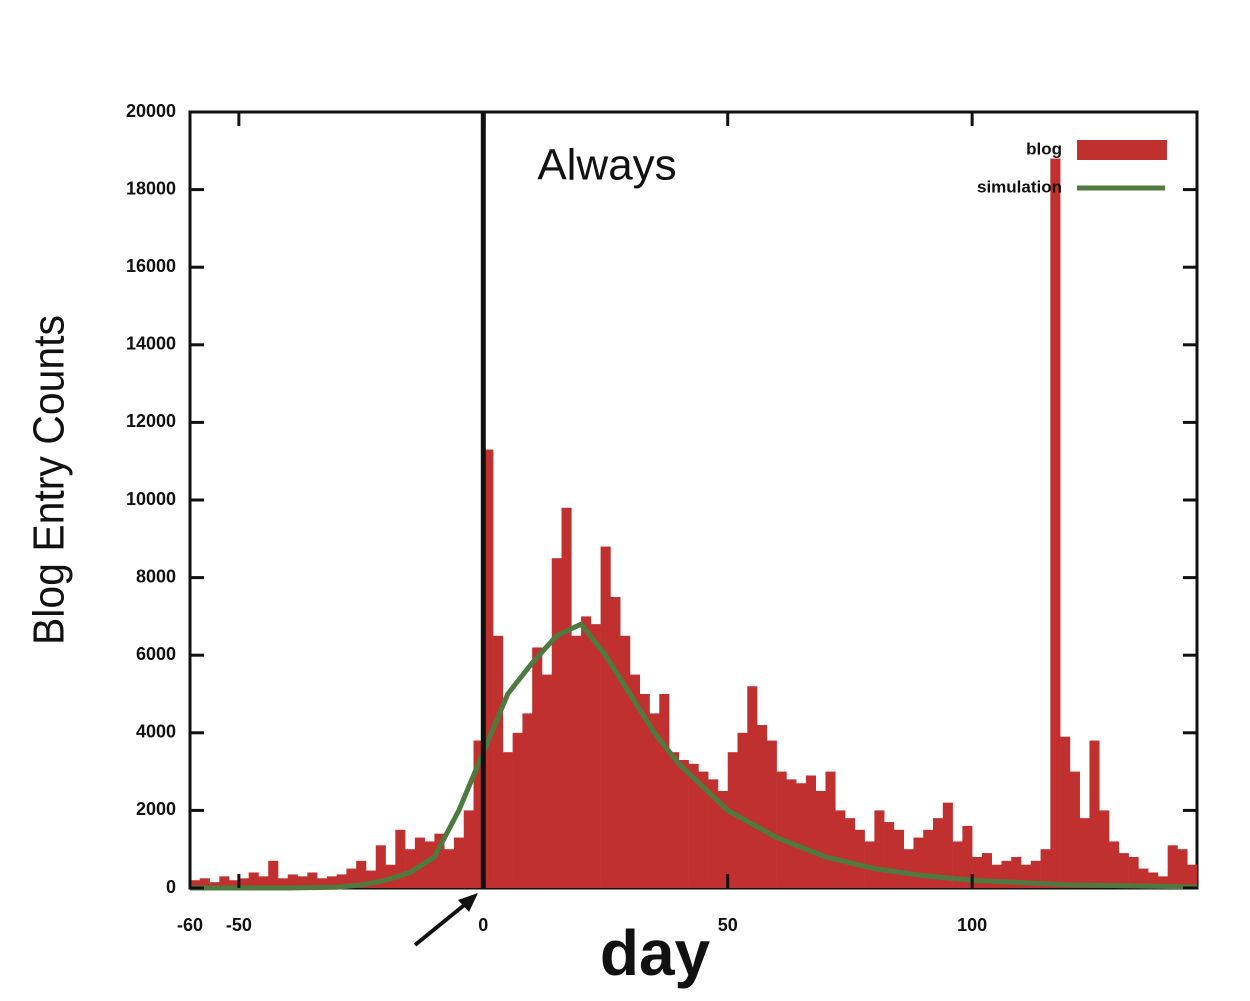  I want to click on x-tick-label: 50, so click(728, 925).